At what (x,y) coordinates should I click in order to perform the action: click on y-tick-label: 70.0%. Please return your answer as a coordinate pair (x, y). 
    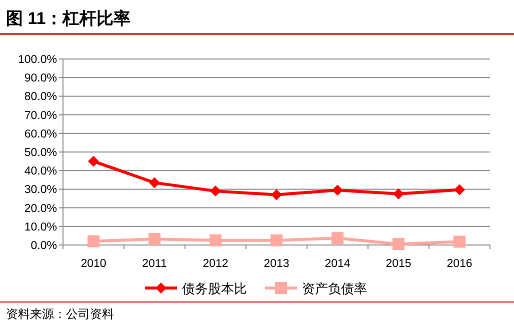
    Looking at the image, I should click on (40, 116).